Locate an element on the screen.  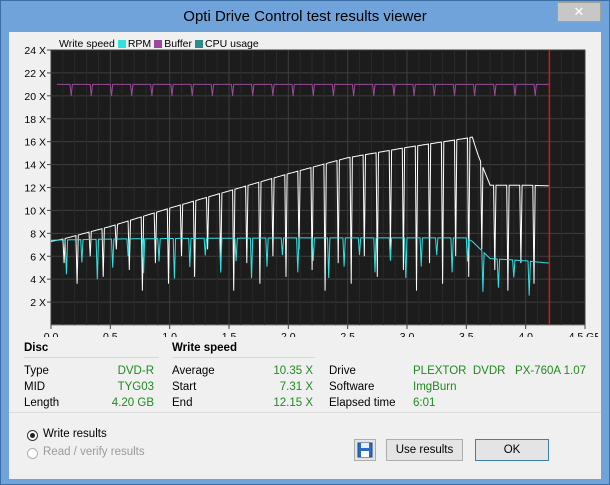
y-tick-label: 20 X is located at coordinates (35, 97).